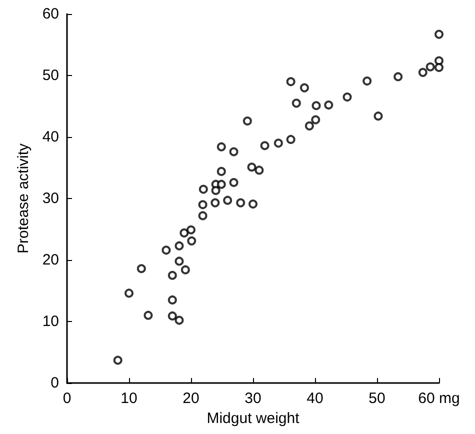 This screenshot has height=434, width=475. What do you see at coordinates (50, 198) in the screenshot?
I see `y-tick-label: 30` at bounding box center [50, 198].